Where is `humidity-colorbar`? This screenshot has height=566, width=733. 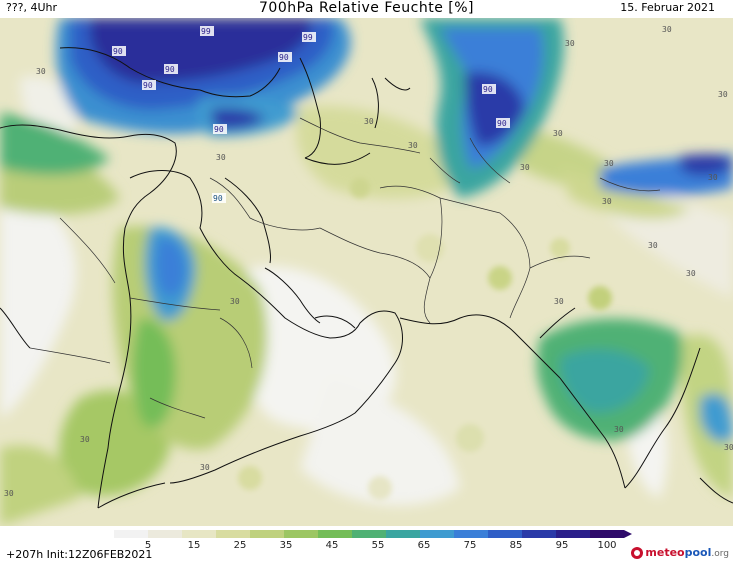
humidity-colorbar is located at coordinates (369, 534).